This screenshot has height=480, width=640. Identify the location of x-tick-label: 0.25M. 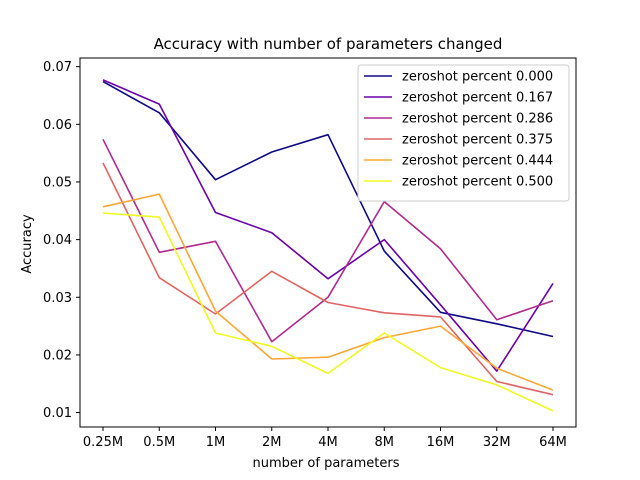
(103, 442).